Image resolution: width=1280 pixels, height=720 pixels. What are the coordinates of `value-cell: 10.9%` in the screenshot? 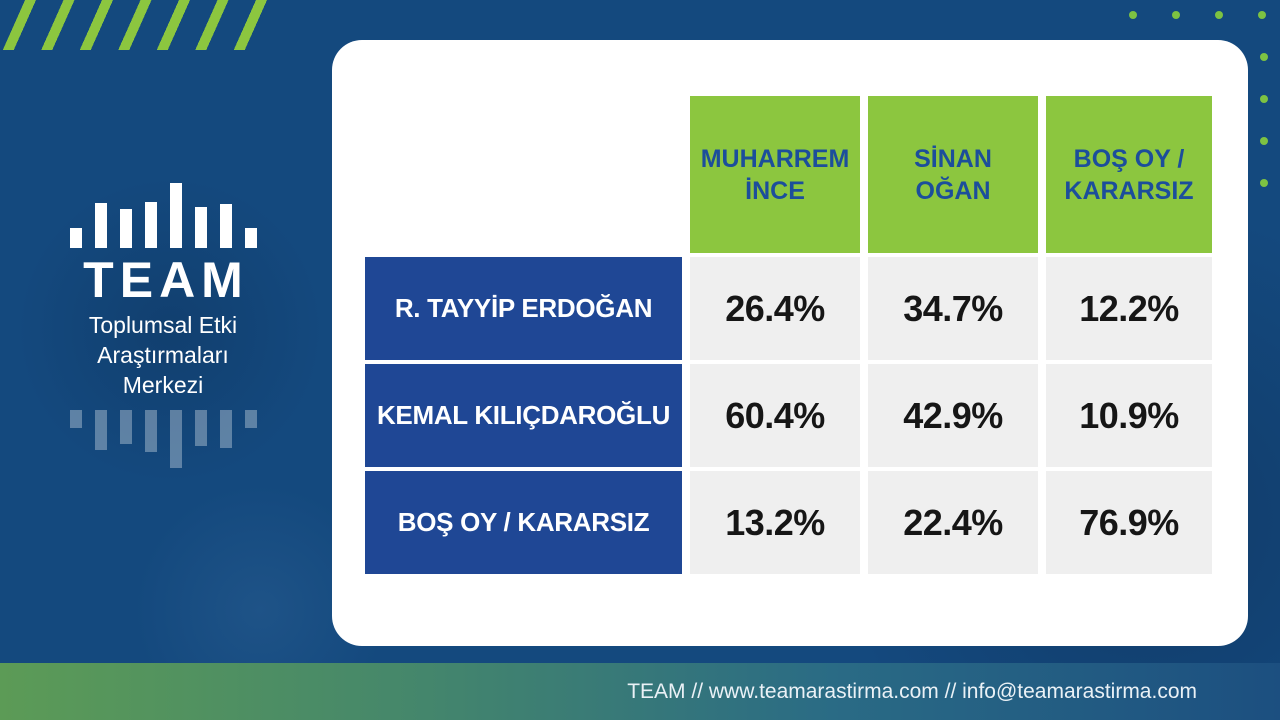 It's located at (1129, 415).